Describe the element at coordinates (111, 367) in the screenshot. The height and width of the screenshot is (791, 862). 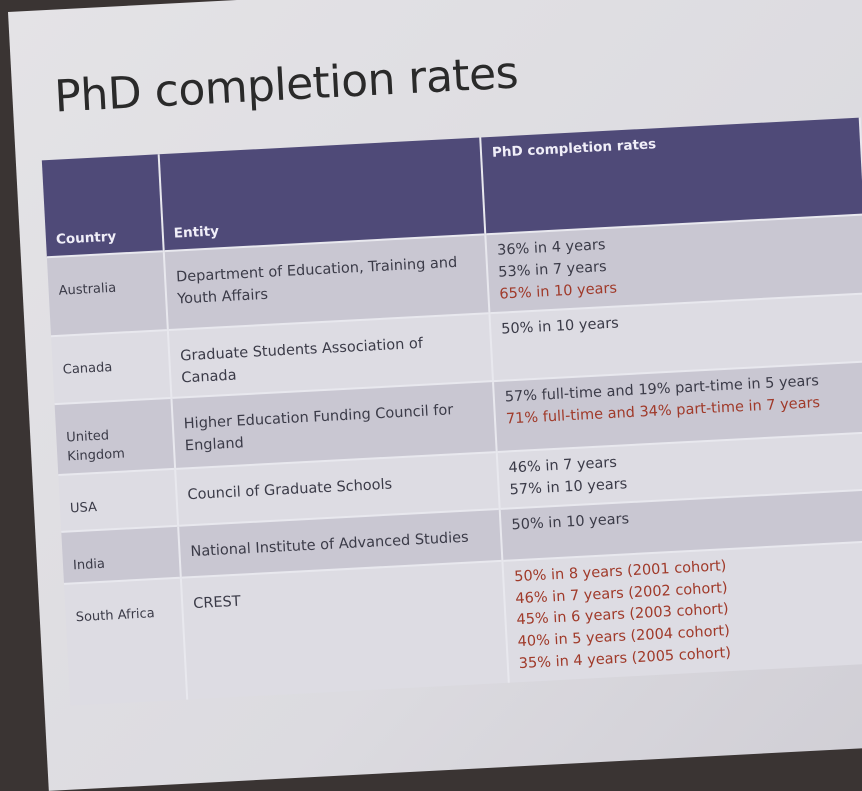
I see `country-cell: Canada` at that location.